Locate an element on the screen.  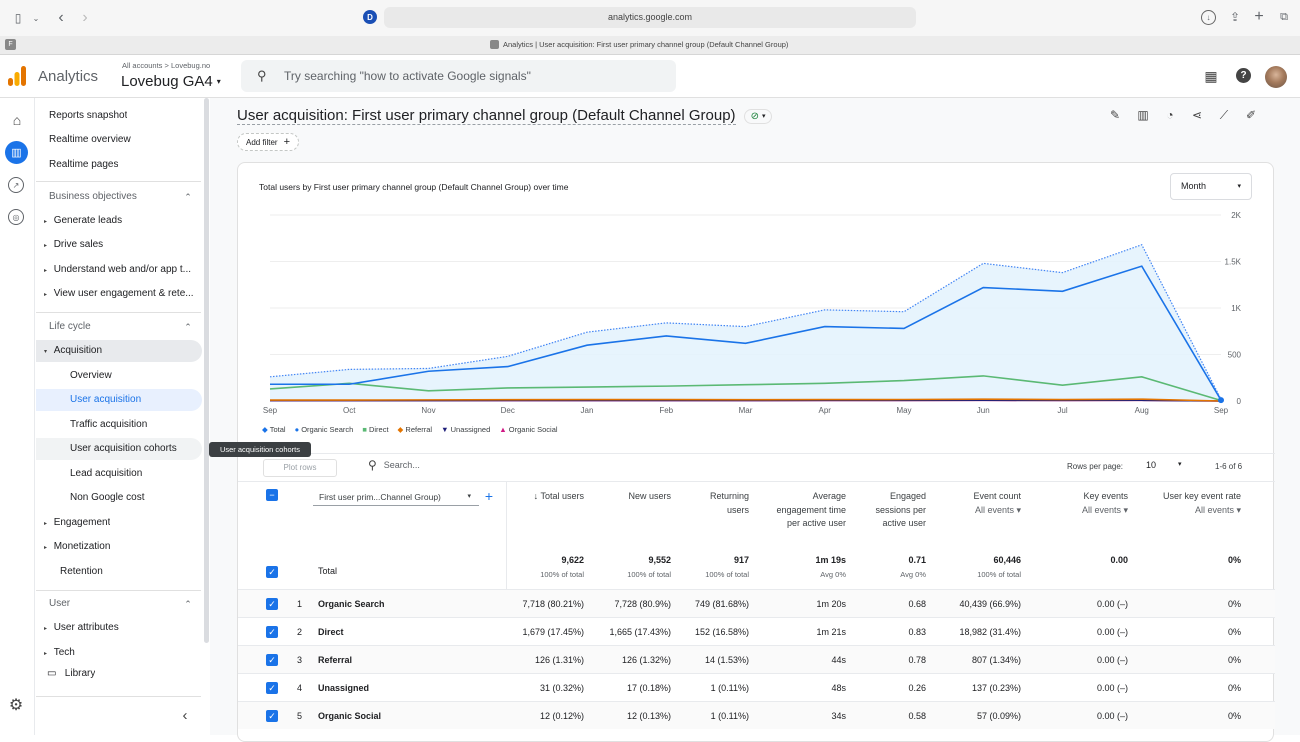
nav-item-acquisition: ▾ Acquisition is located at coordinates (119, 351).